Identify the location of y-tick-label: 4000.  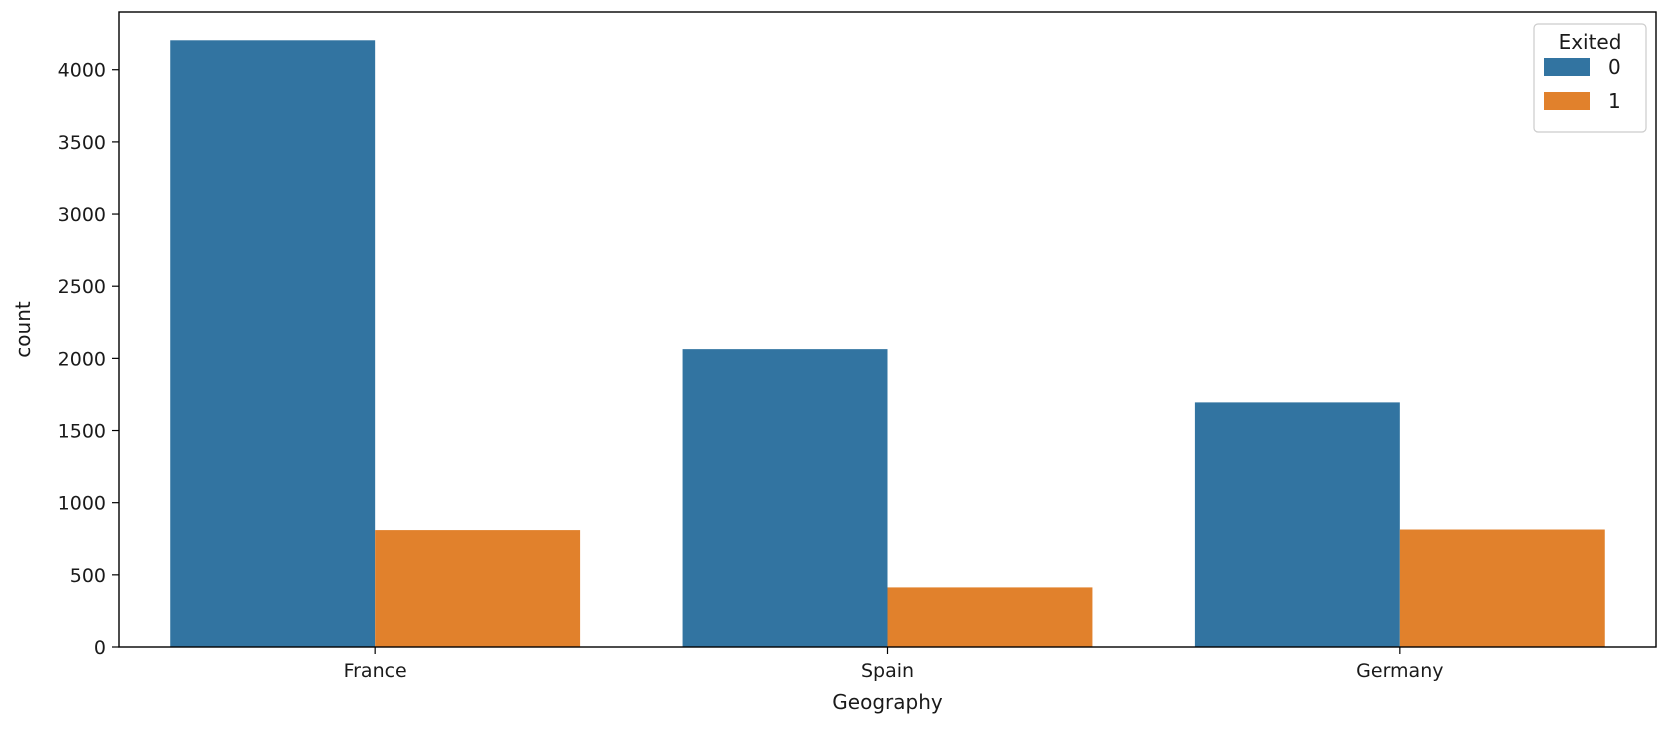
(82, 71).